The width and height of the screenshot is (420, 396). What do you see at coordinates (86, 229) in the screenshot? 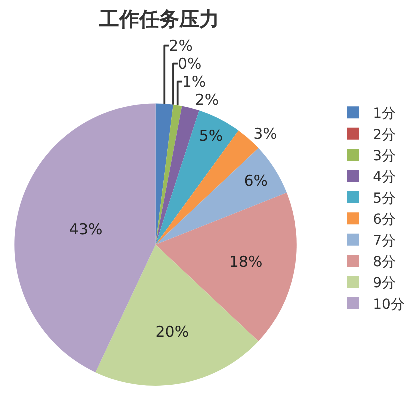
I see `data-label: 43%` at bounding box center [86, 229].